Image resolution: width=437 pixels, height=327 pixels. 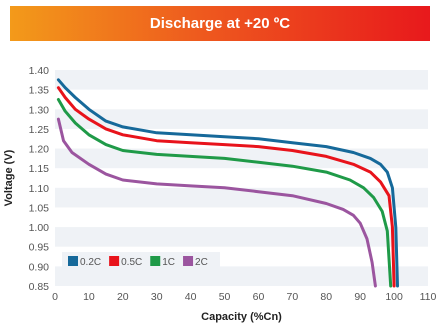 What do you see at coordinates (244, 297) in the screenshot?
I see `x-tick-labels: 0 10 20 30 40 50 60 70 80 90 100 110` at bounding box center [244, 297].